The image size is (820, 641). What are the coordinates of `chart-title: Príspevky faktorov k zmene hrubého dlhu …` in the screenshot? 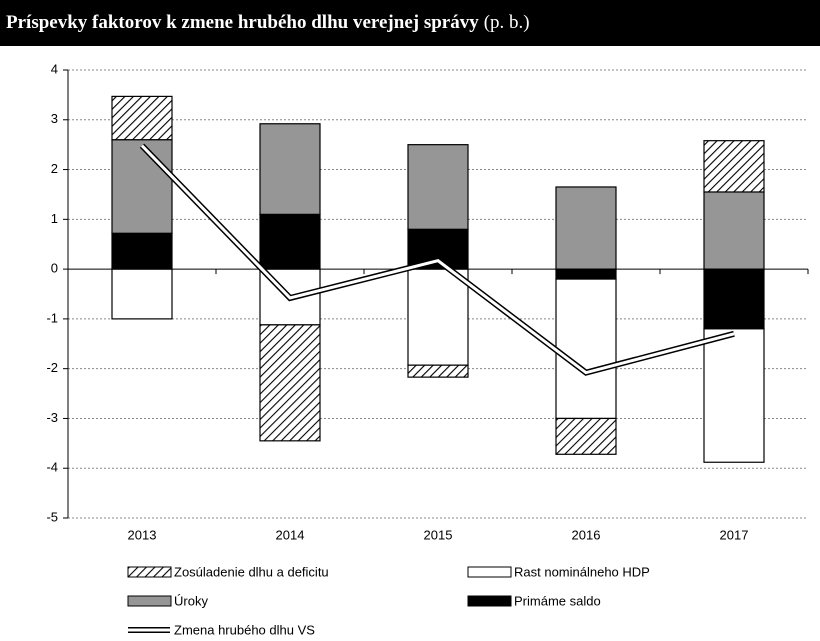 It's located at (268, 22).